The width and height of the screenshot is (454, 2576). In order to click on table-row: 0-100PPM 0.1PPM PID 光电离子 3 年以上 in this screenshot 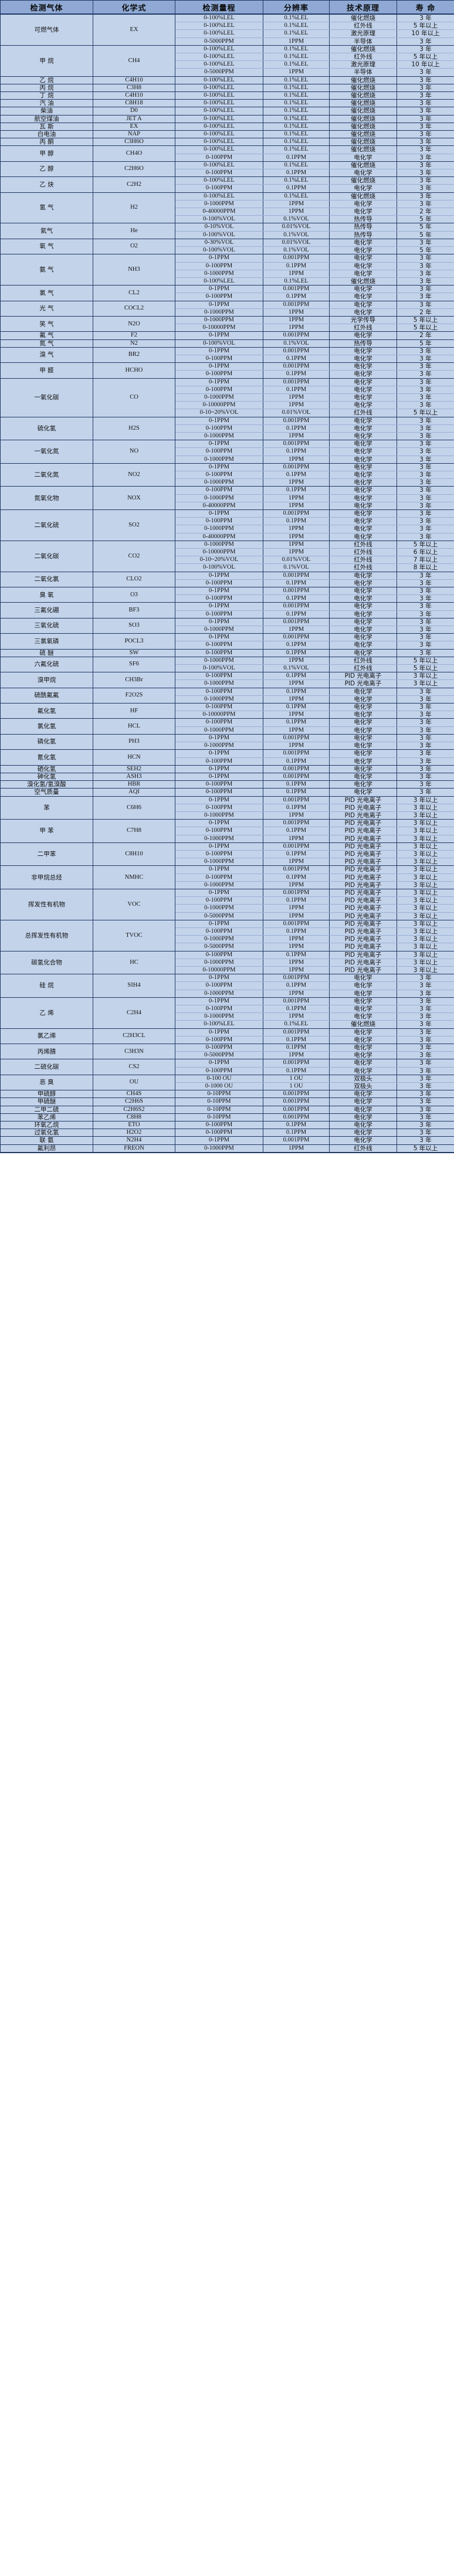, I will do `click(227, 932)`.